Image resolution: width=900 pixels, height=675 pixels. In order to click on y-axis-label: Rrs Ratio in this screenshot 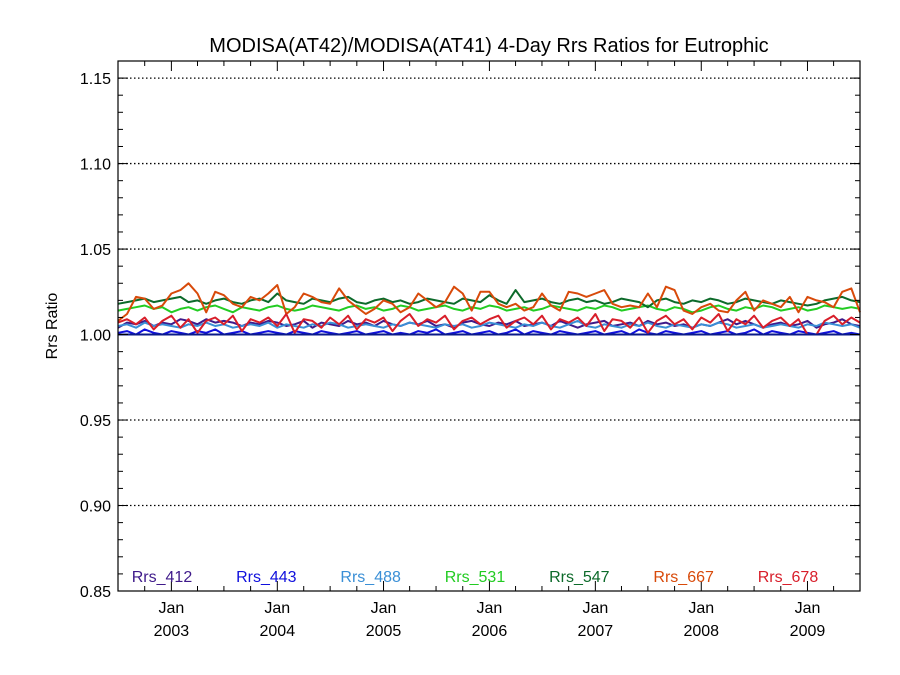, I will do `click(52, 326)`.